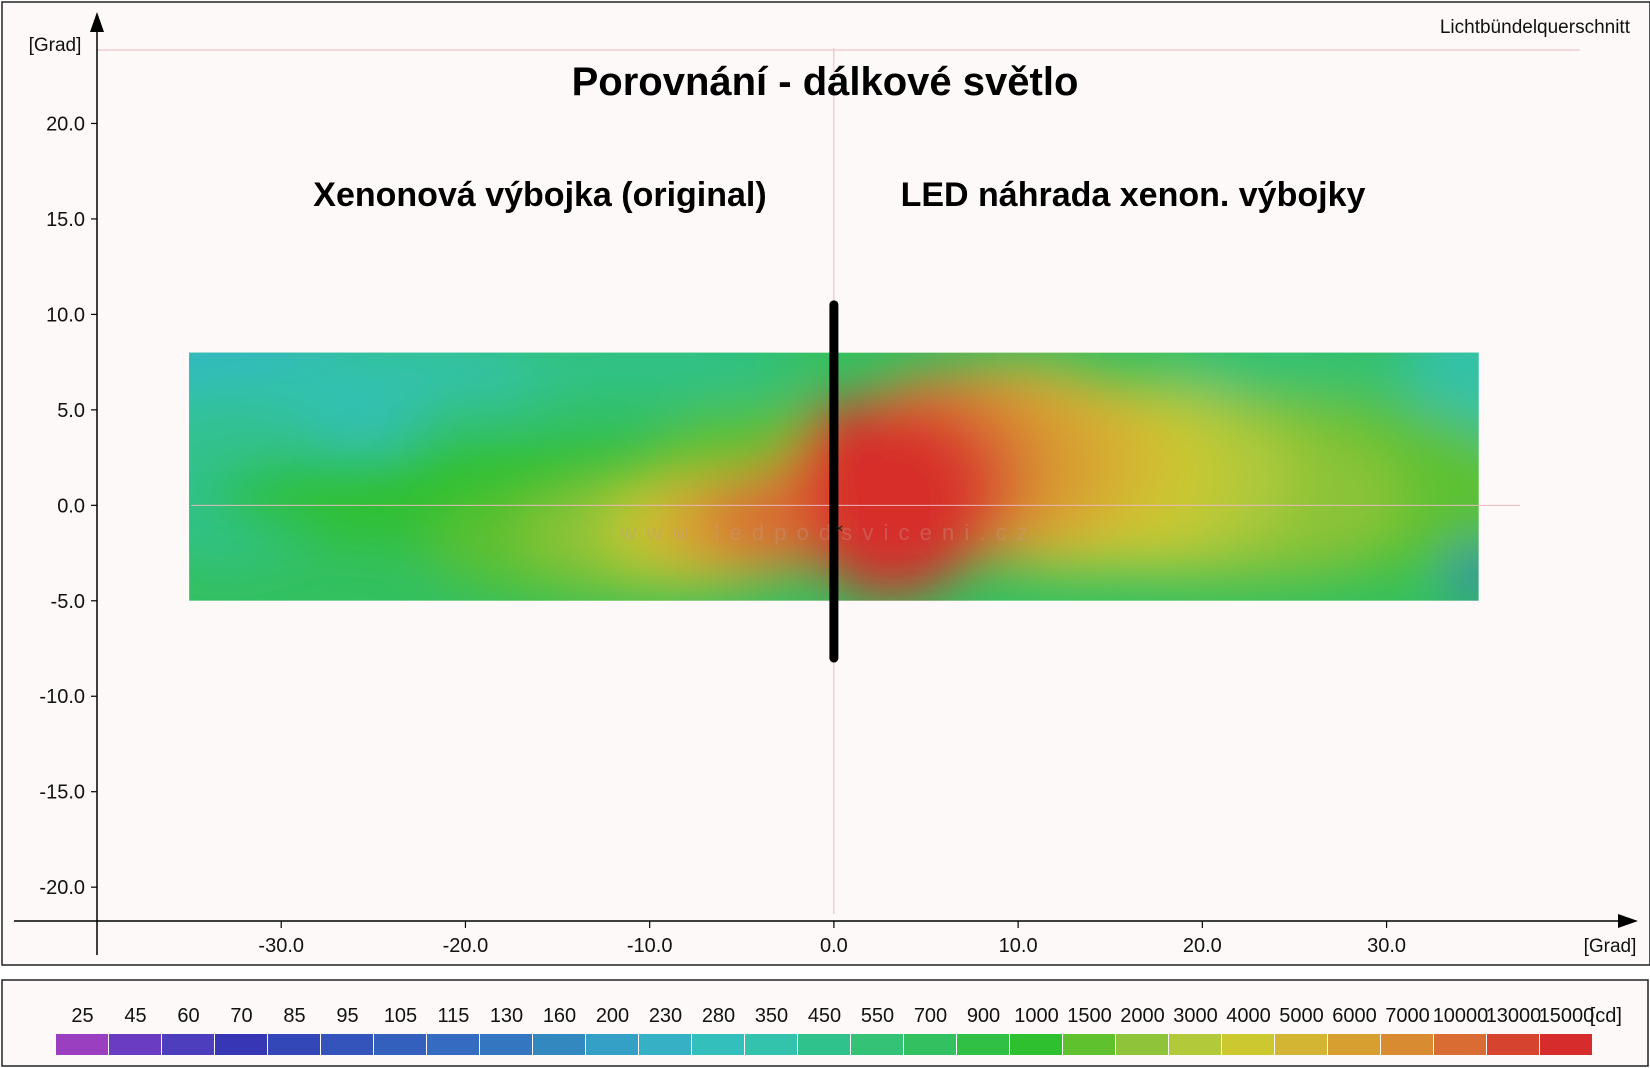  I want to click on scale-label: 95, so click(347, 1016).